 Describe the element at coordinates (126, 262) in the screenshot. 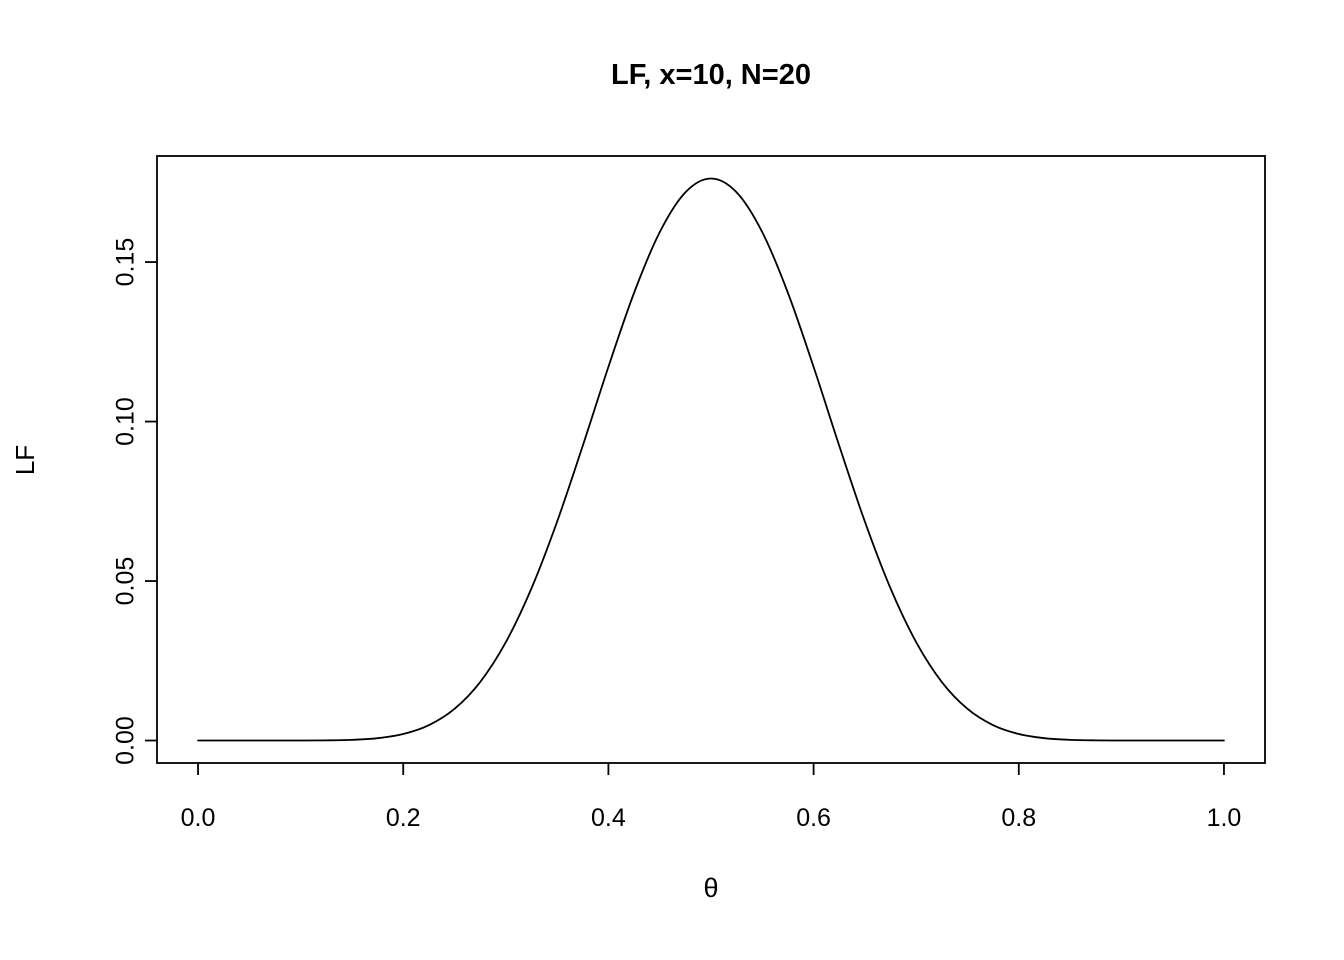

I see `y-tick-label: 0.15` at that location.